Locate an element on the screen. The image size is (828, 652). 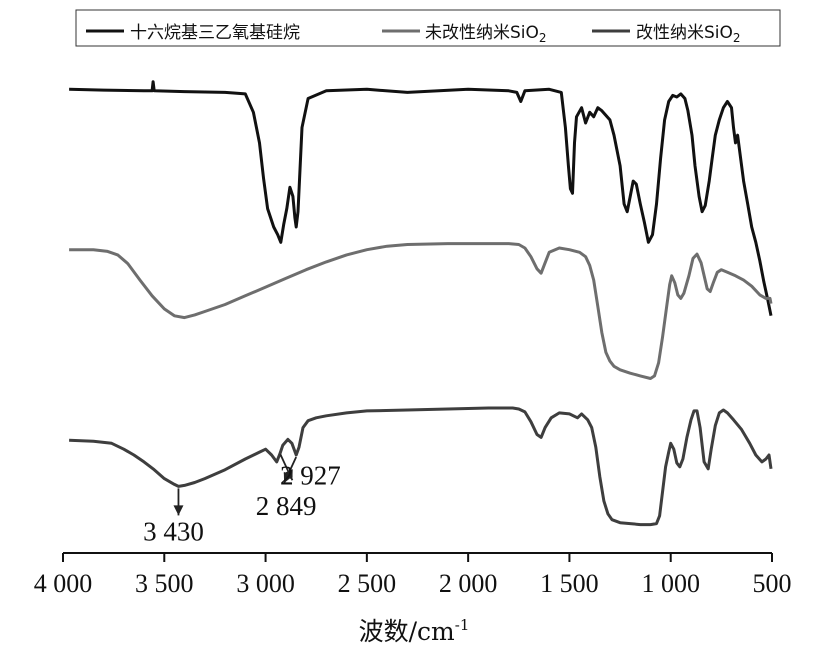
x-tick-label-4: 2 000 is located at coordinates (468, 583).